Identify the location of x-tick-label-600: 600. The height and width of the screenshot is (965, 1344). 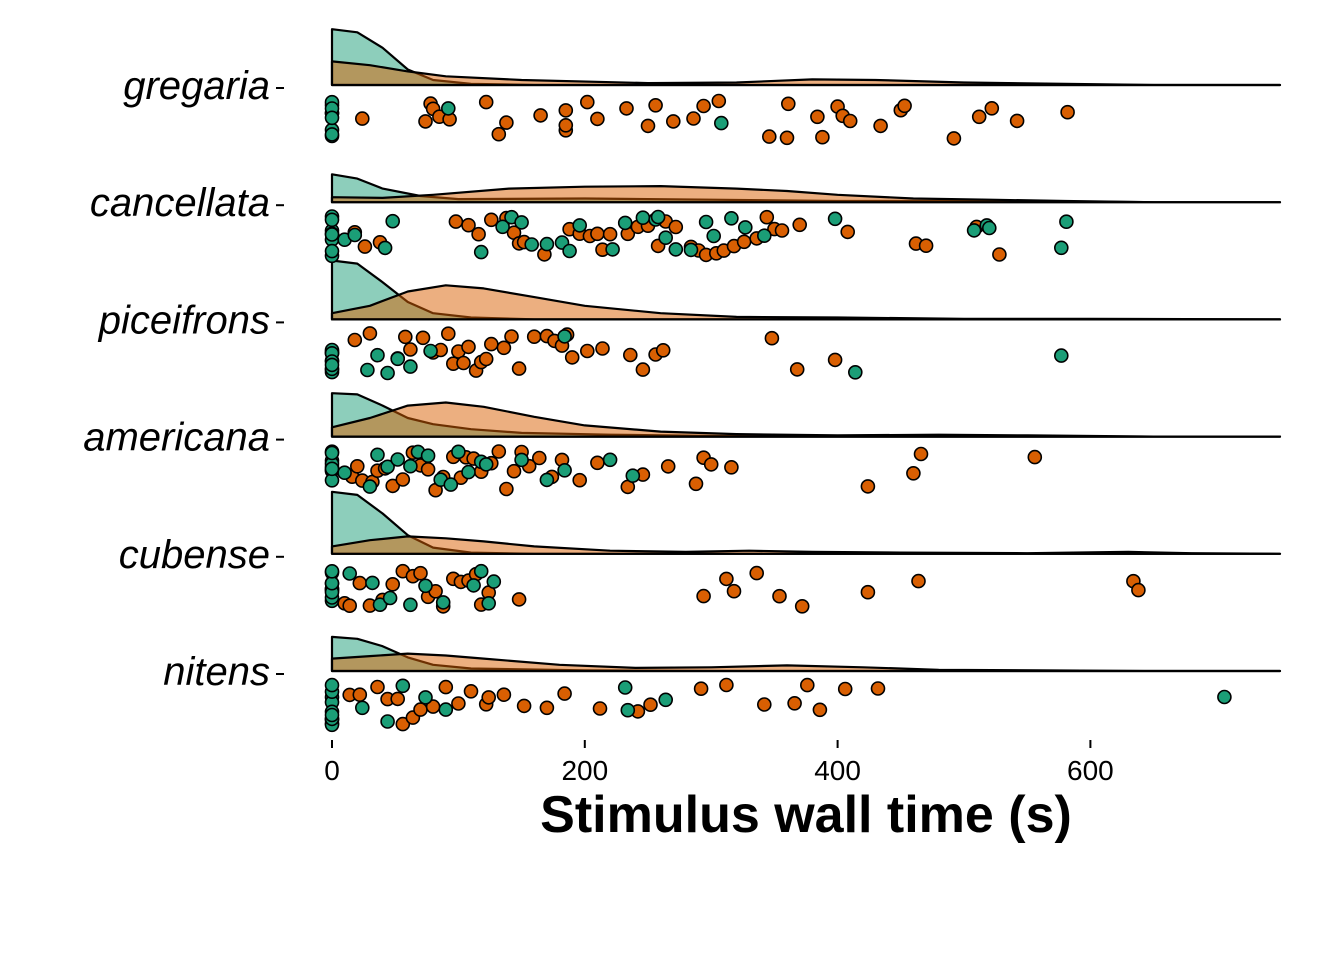
(1090, 770).